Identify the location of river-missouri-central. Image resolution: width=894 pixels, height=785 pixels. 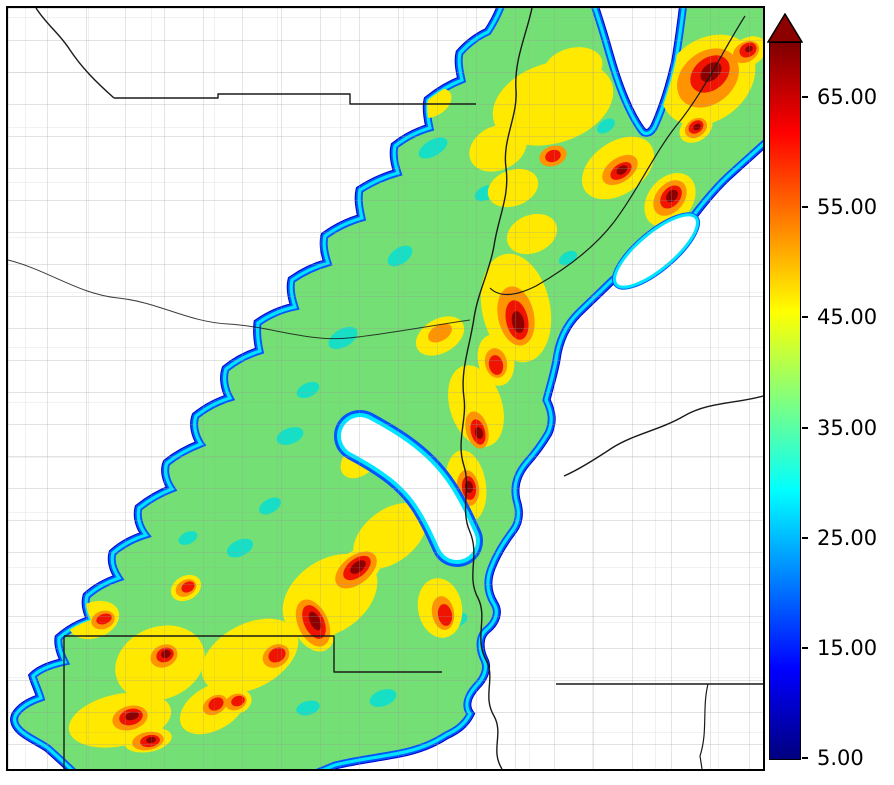
(239, 299).